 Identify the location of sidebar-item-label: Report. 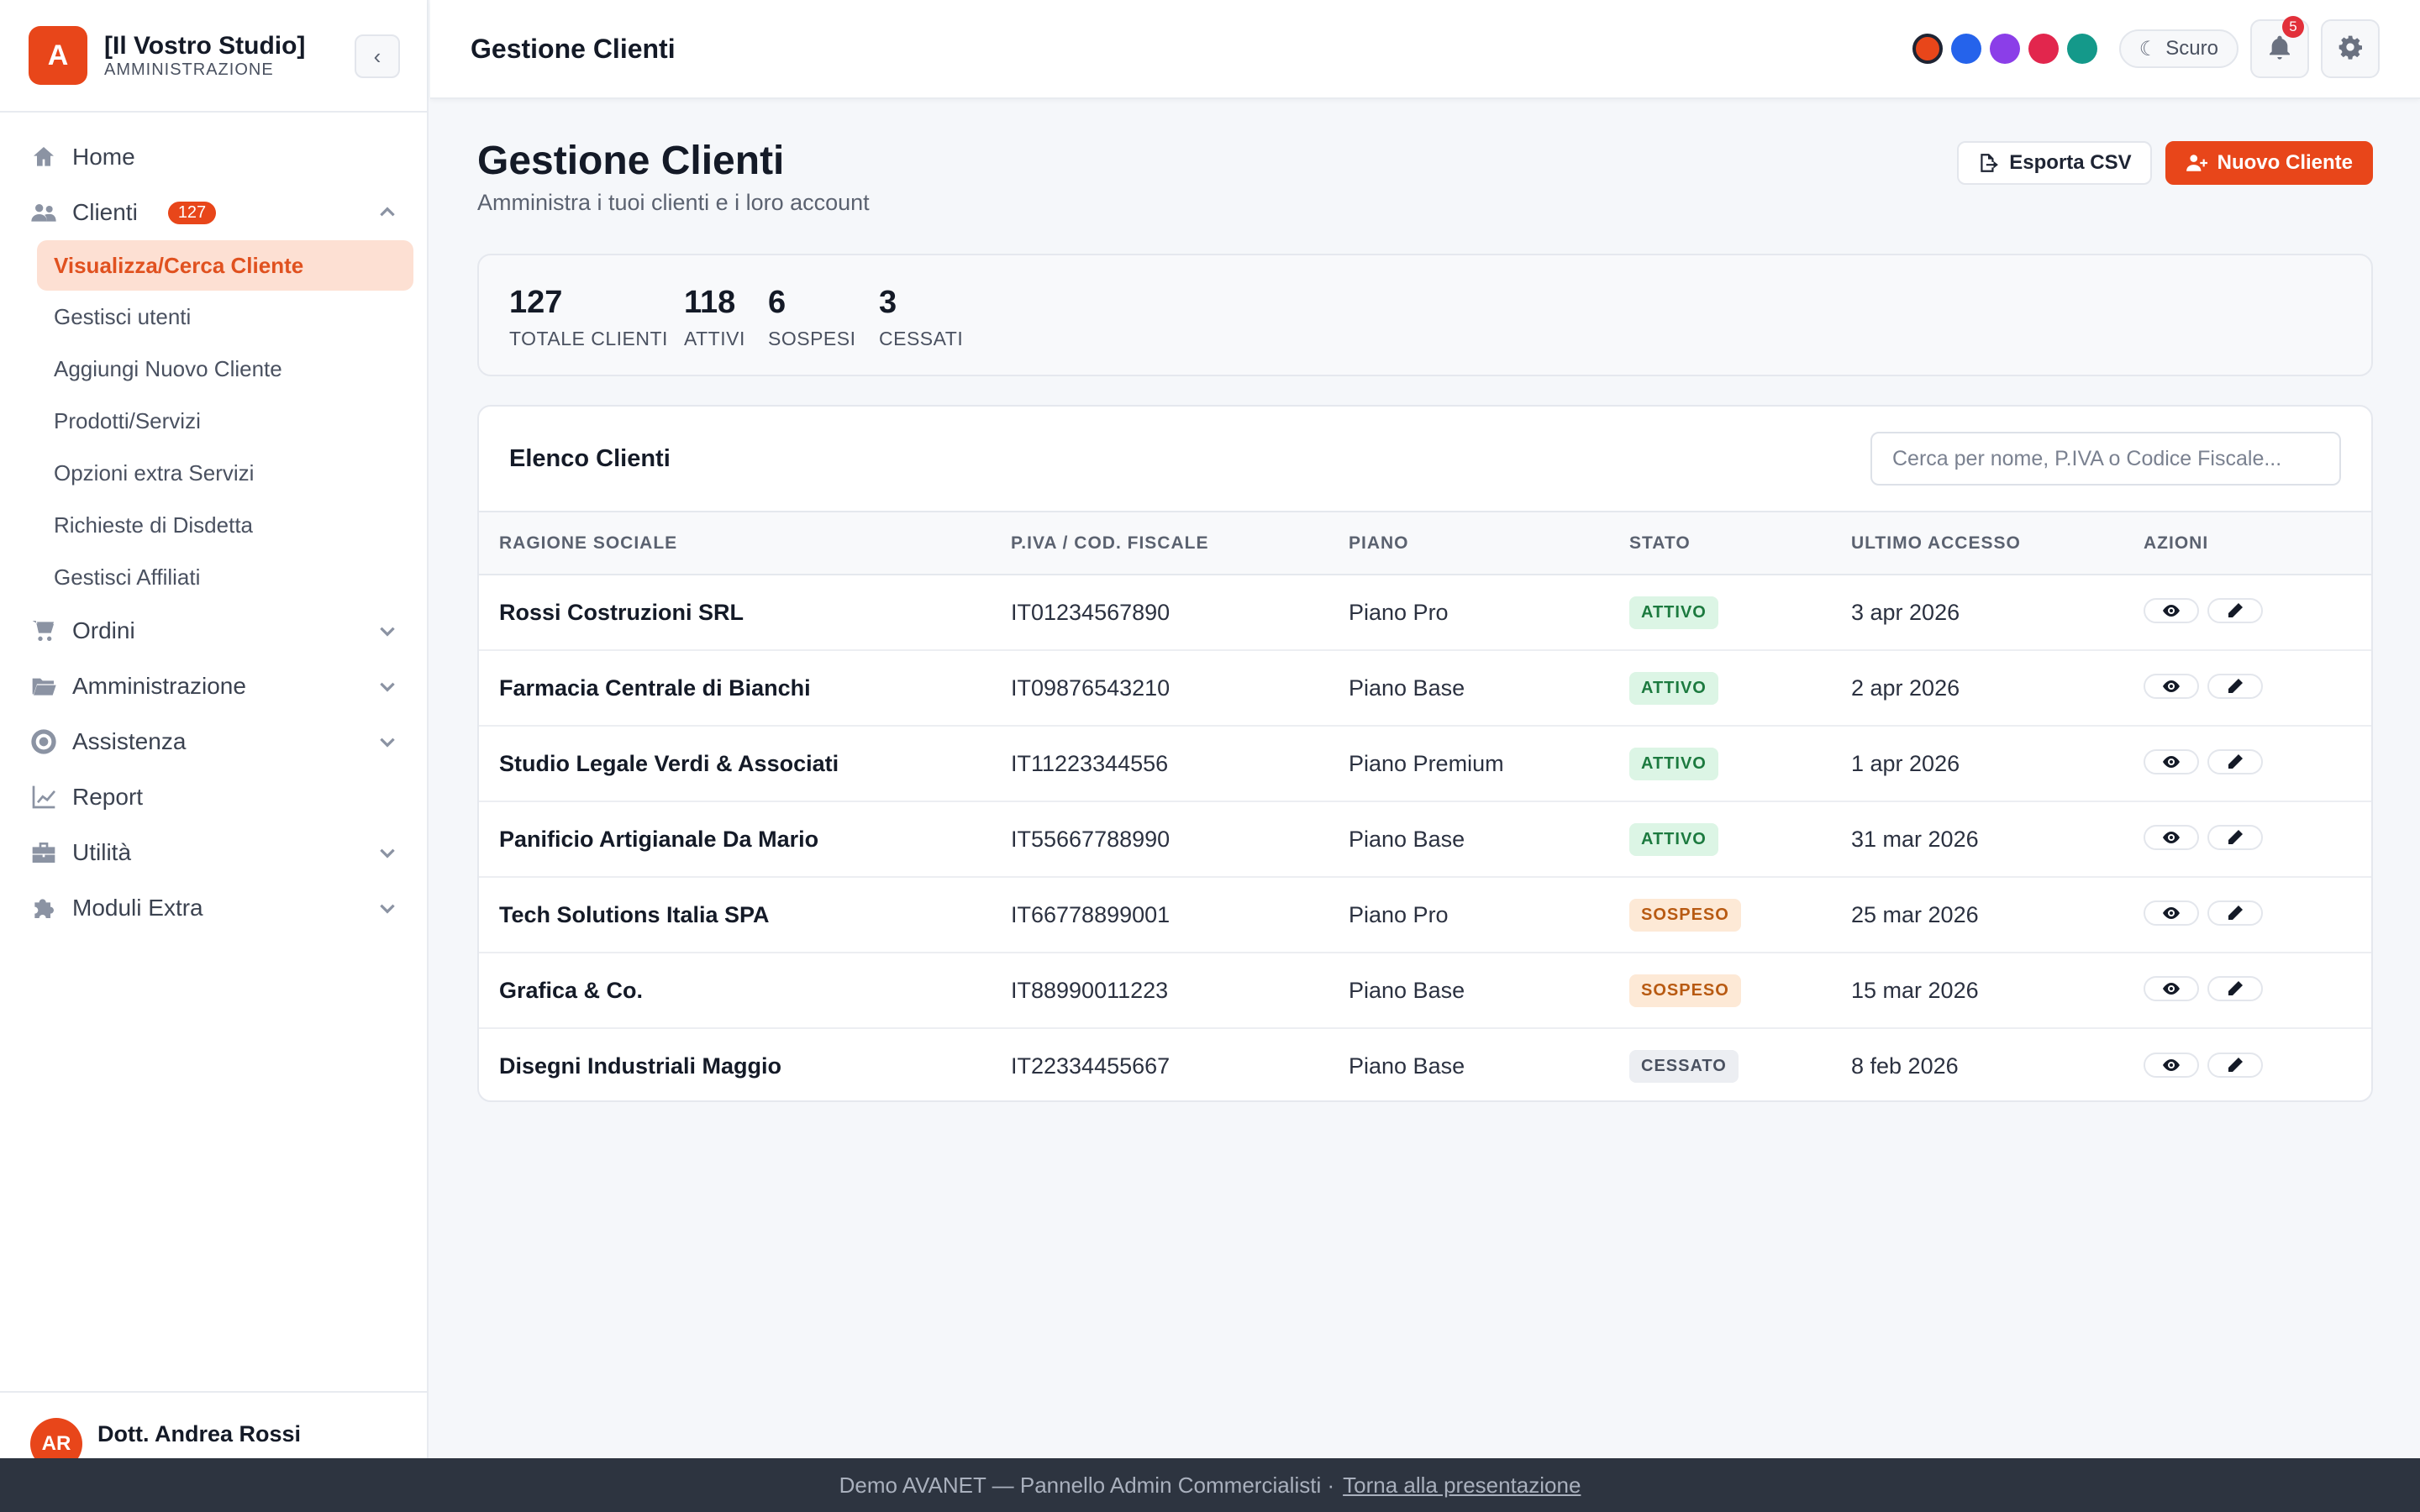
(108, 797).